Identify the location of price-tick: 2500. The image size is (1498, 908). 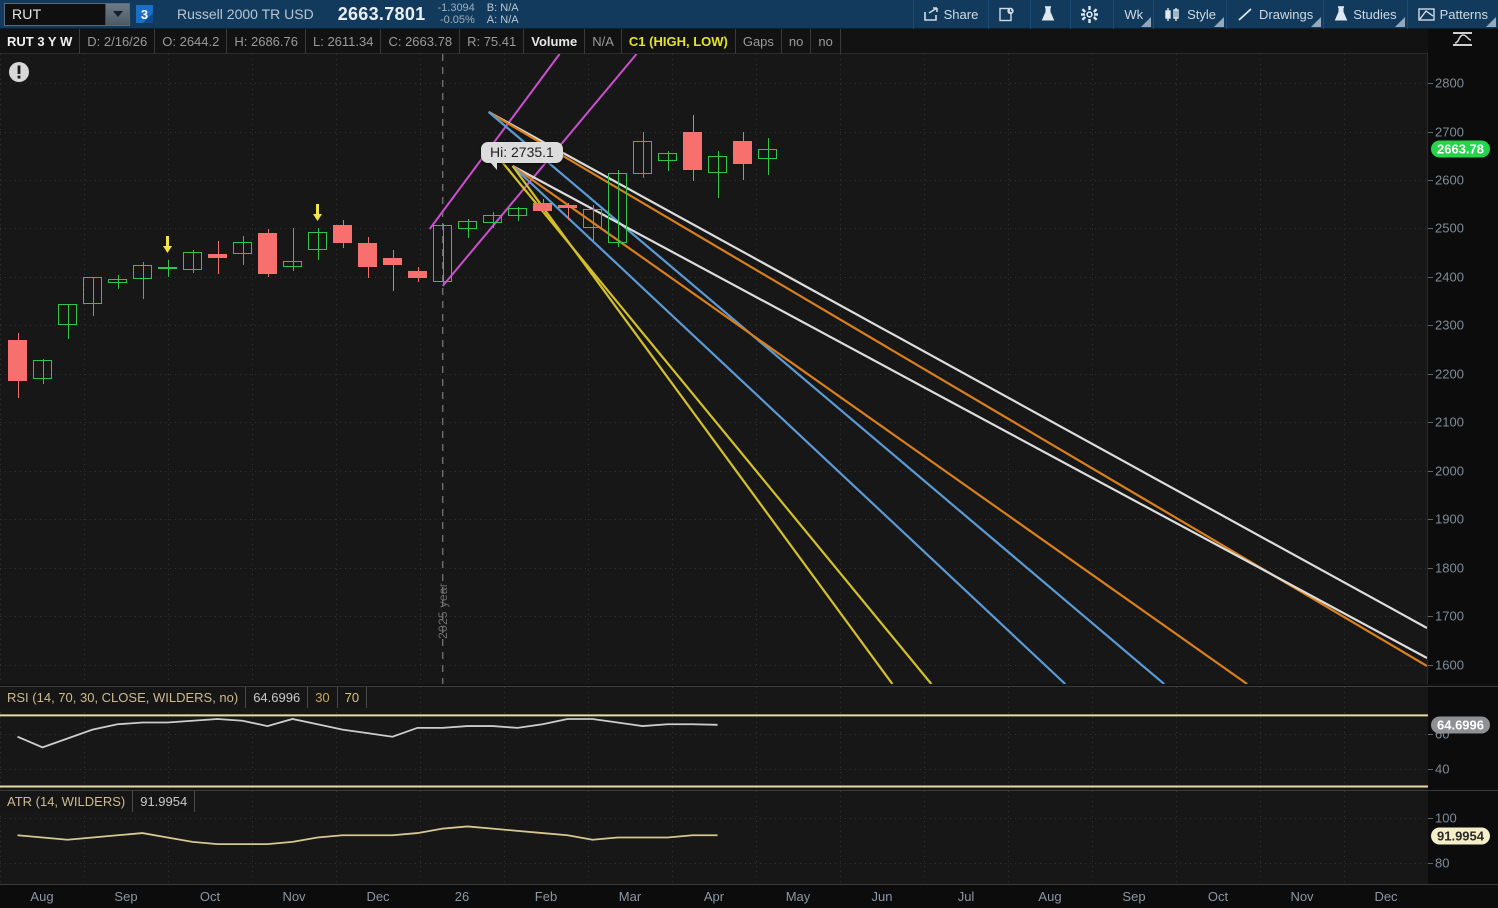
(1449, 228).